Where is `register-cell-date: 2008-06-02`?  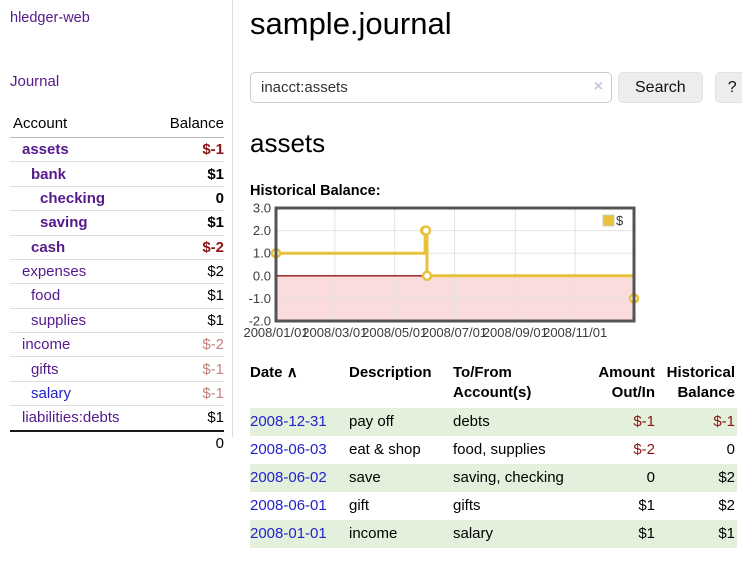
register-cell-date: 2008-06-02 is located at coordinates (299, 478).